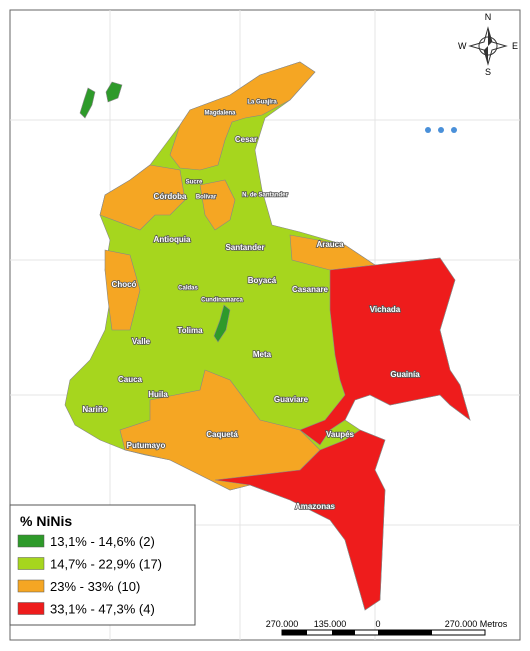 The height and width of the screenshot is (651, 530). I want to click on legend-label: 23% - 33% (10), so click(95, 586).